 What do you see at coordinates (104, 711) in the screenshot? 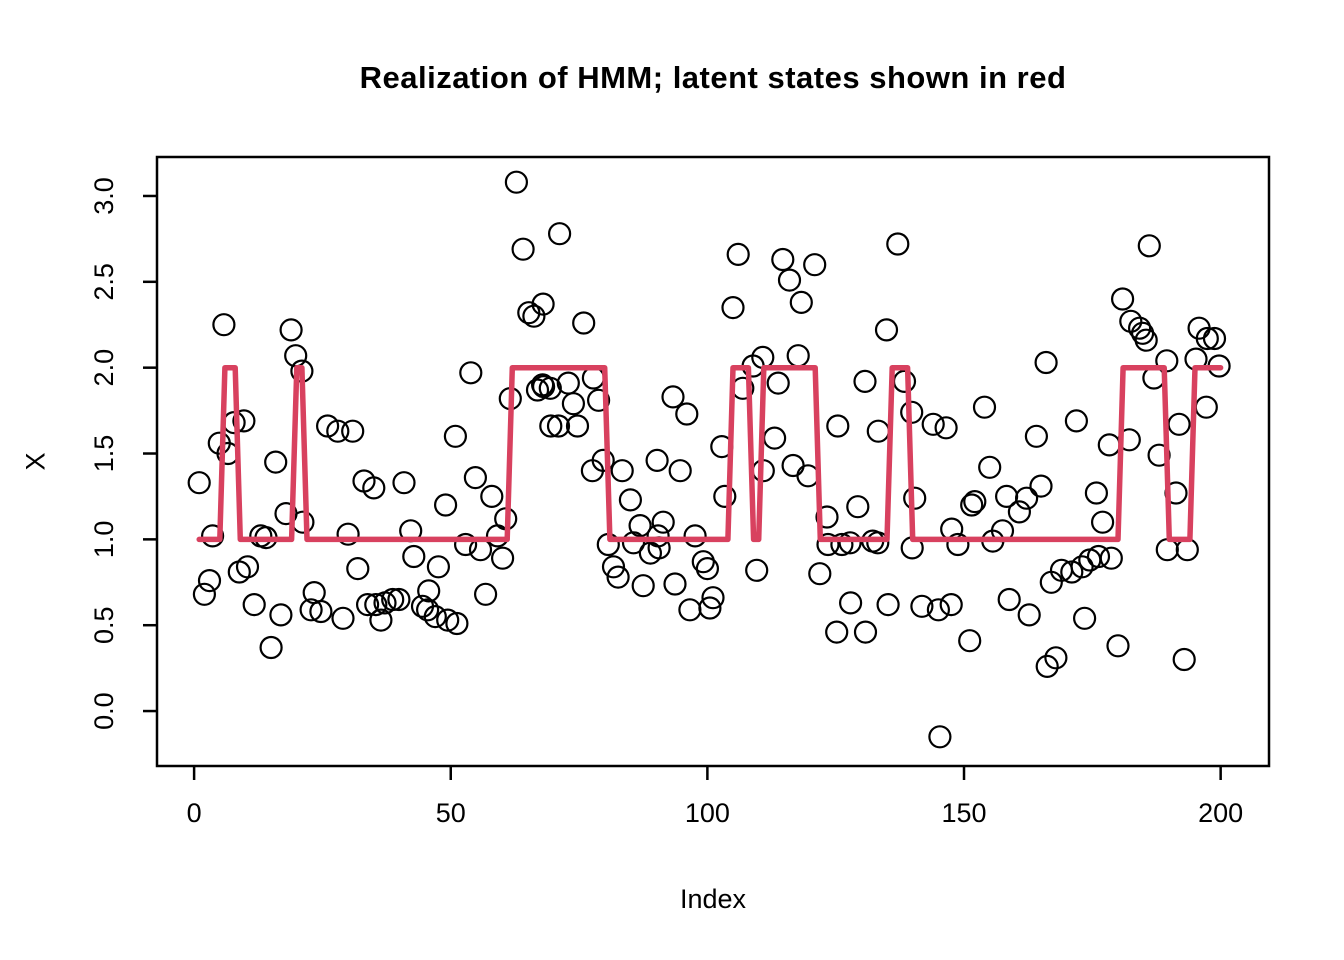
I see `y-tick-label: 0.0` at bounding box center [104, 711].